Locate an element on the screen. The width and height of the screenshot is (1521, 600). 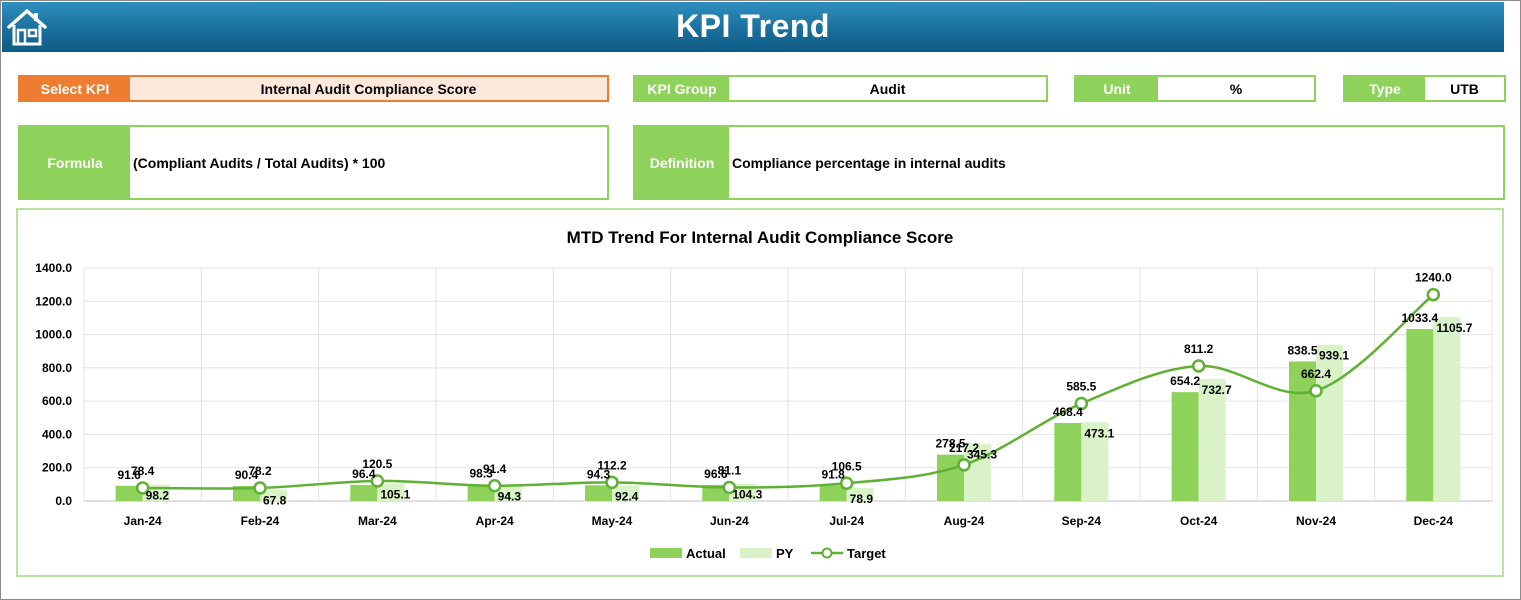
x-tick-label: Oct-24 is located at coordinates (1199, 521).